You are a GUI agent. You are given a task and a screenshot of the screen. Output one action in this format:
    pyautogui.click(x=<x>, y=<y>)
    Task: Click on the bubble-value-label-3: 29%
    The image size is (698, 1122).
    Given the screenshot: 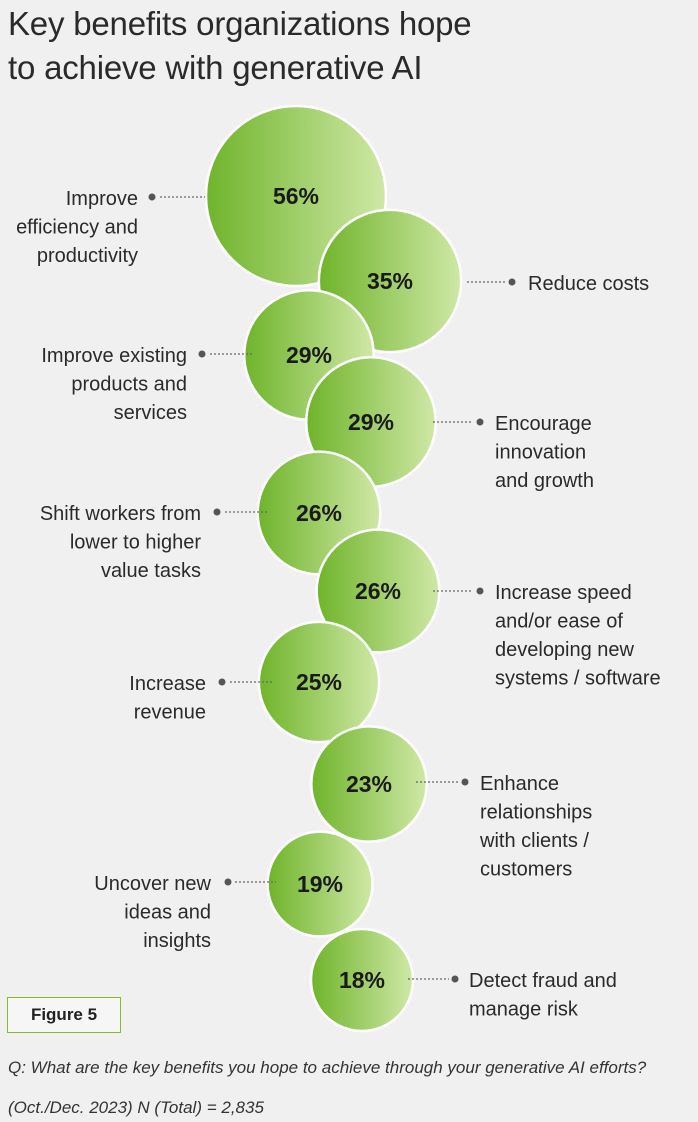 What is the action you would take?
    pyautogui.click(x=309, y=355)
    